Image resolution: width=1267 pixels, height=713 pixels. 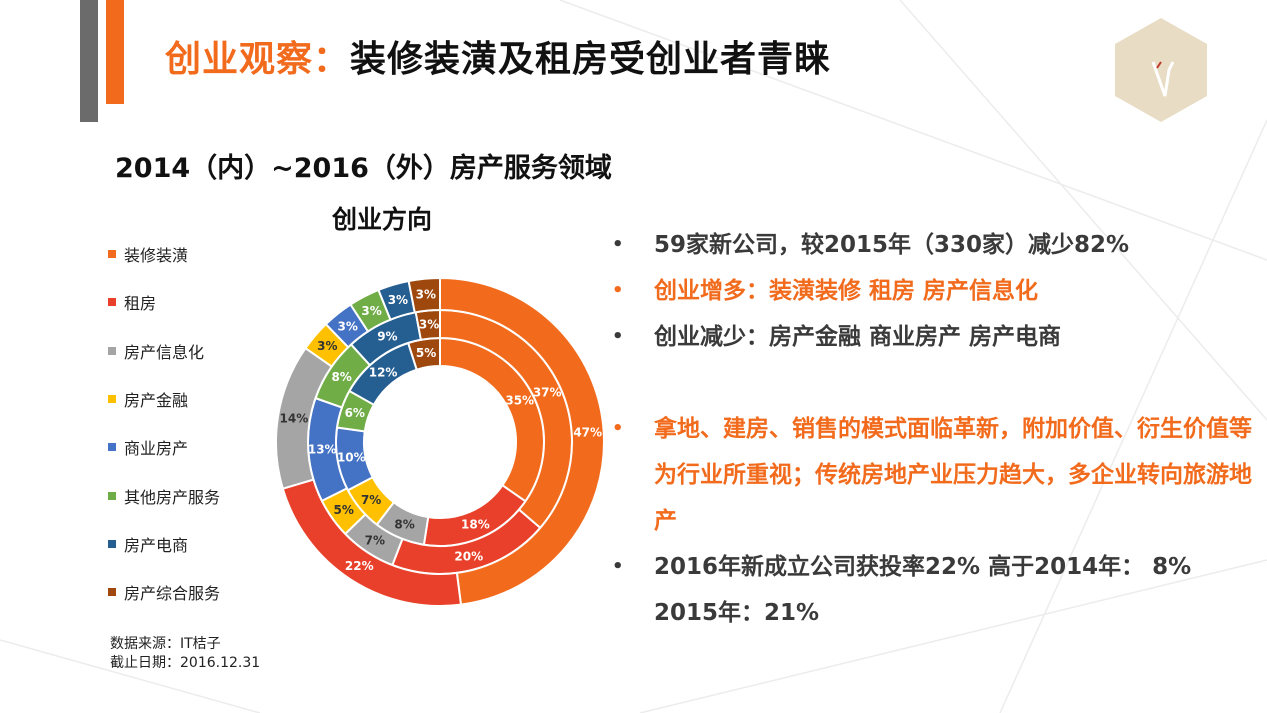 I want to click on legend-item: 房产电商, so click(x=164, y=544).